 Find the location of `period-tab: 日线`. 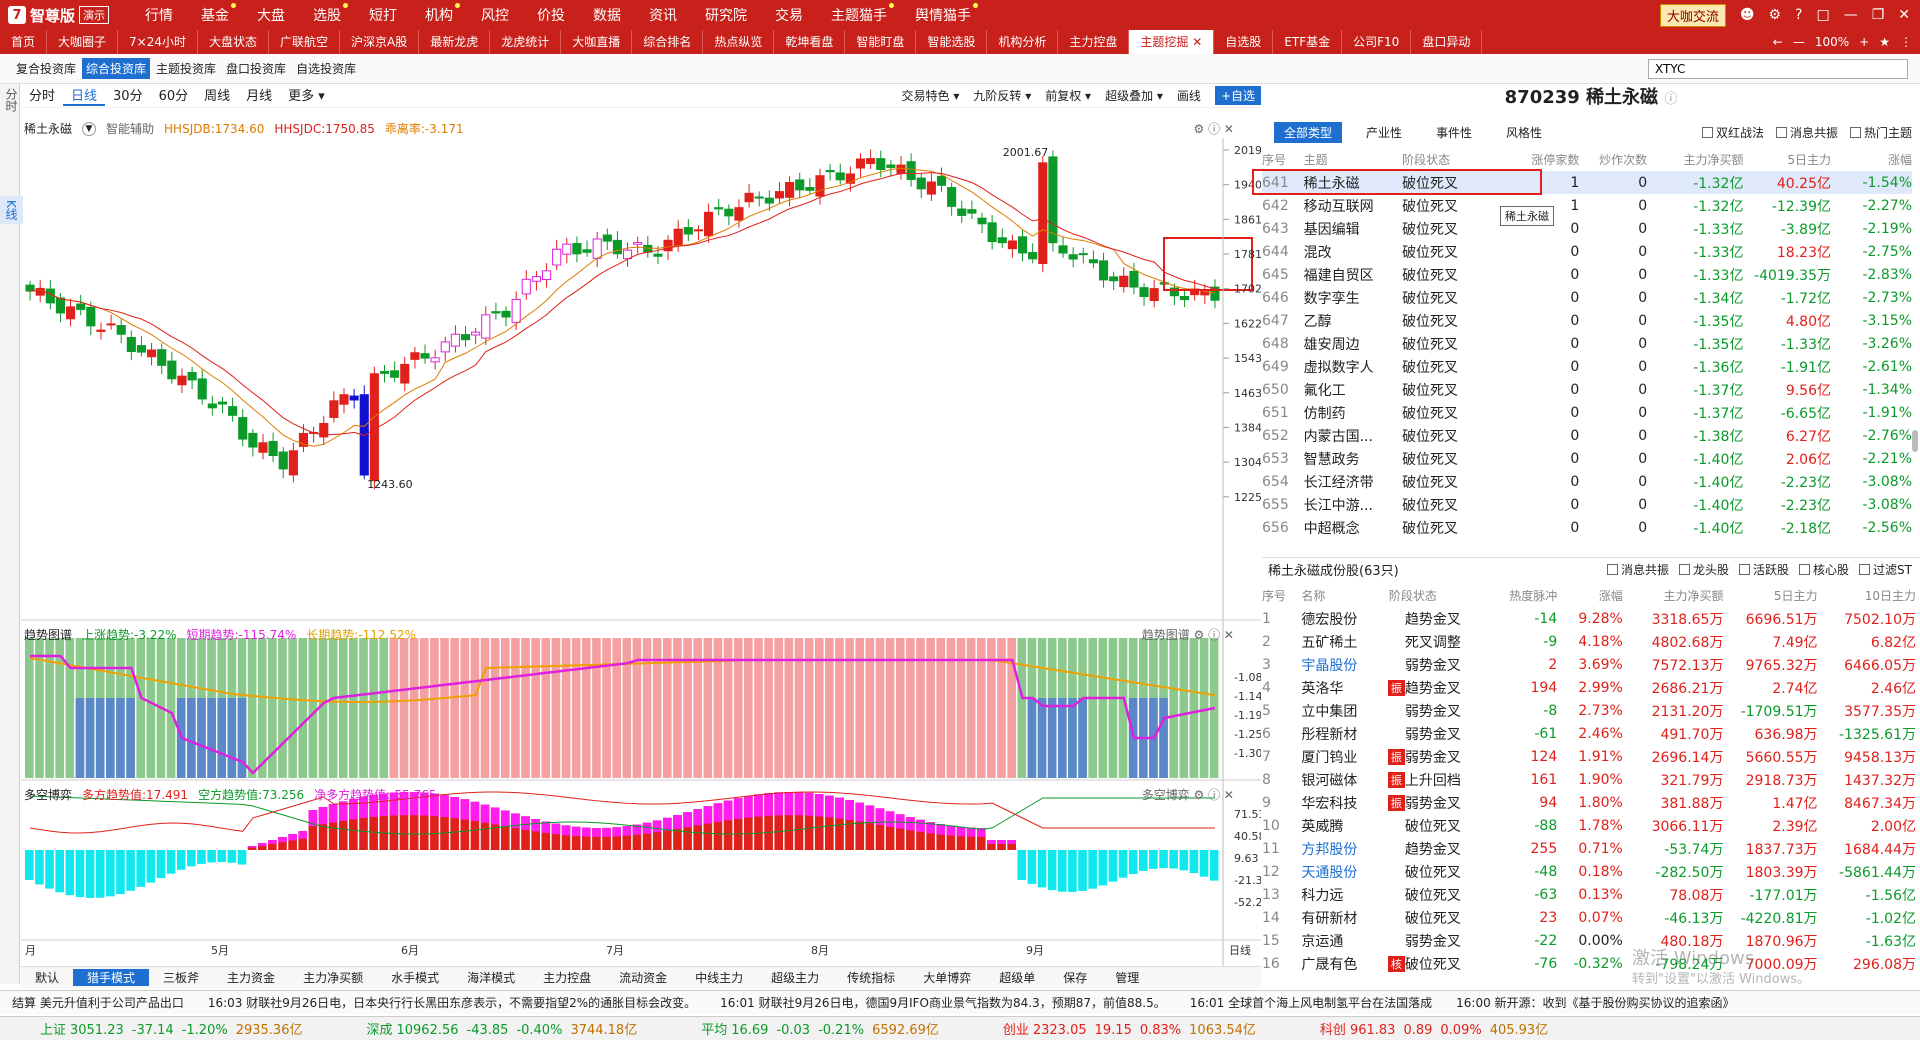

period-tab: 日线 is located at coordinates (84, 95).